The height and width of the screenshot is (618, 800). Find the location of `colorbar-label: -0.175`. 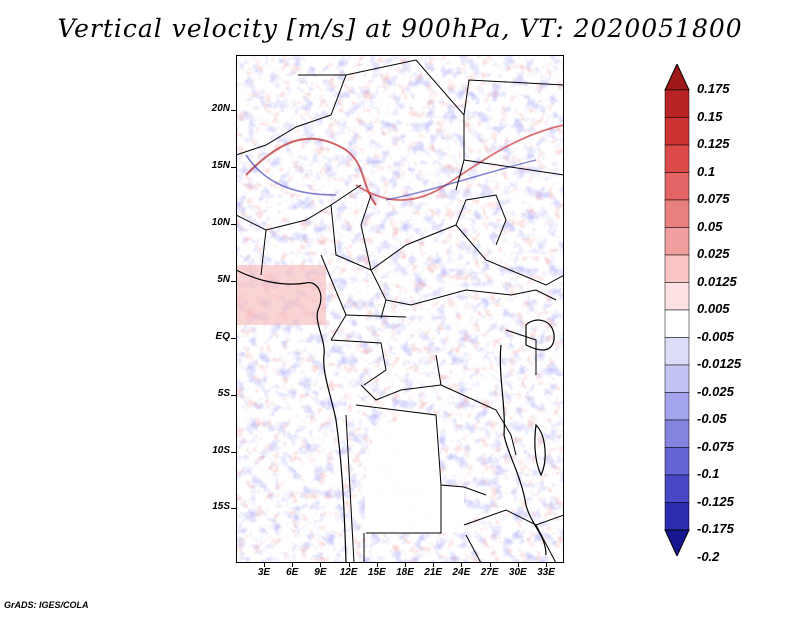

colorbar-label: -0.175 is located at coordinates (715, 528).